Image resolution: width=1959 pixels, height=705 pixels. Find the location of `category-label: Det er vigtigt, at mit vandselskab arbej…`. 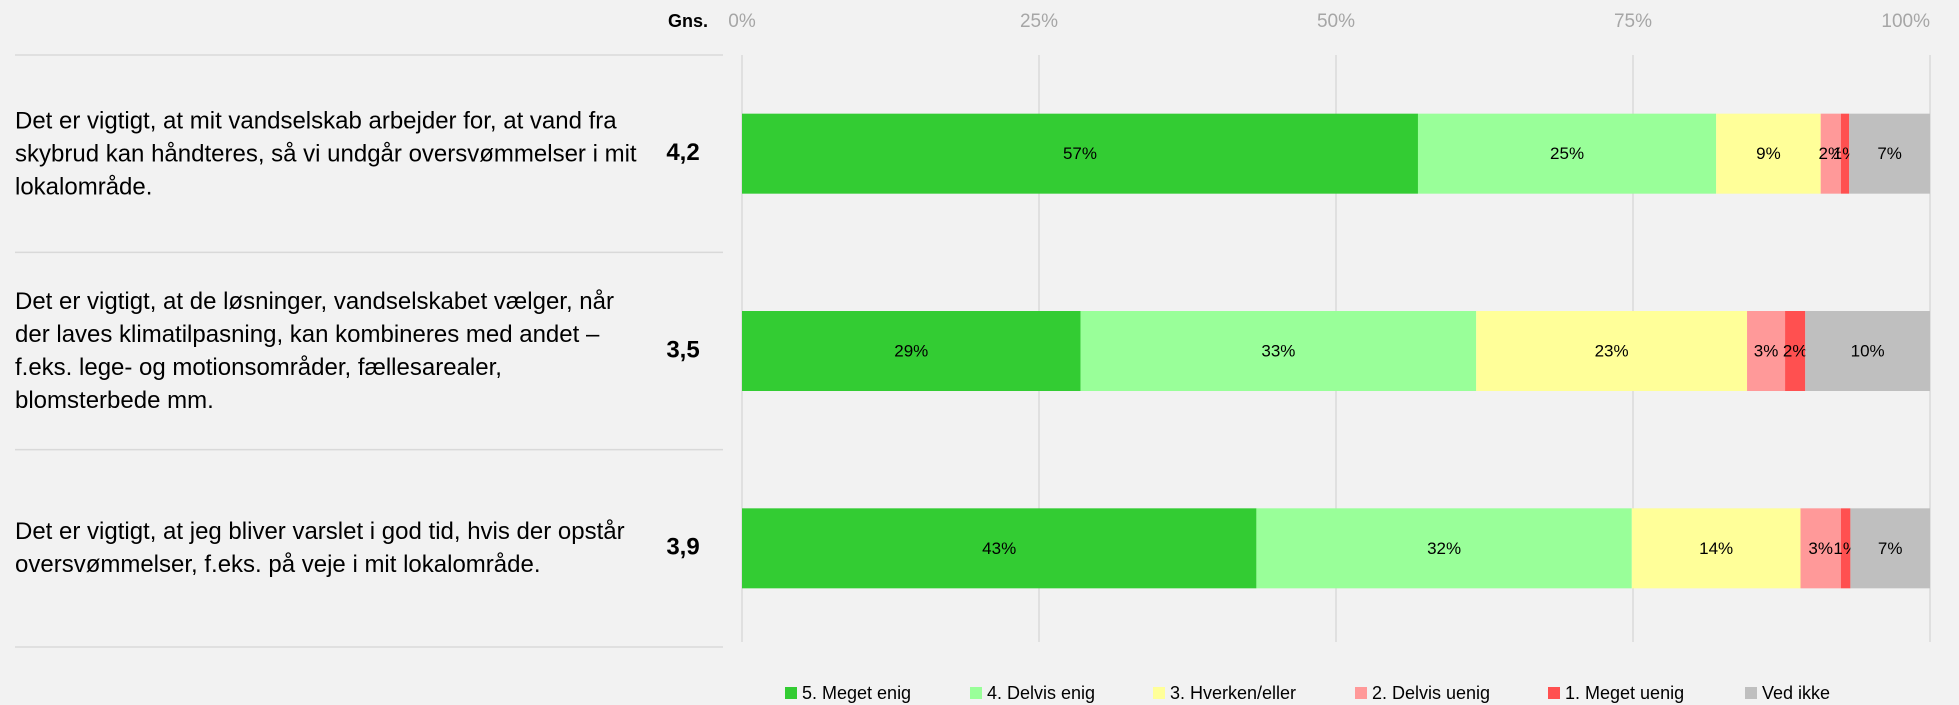

category-label: Det er vigtigt, at mit vandselskab arbej… is located at coordinates (326, 154).